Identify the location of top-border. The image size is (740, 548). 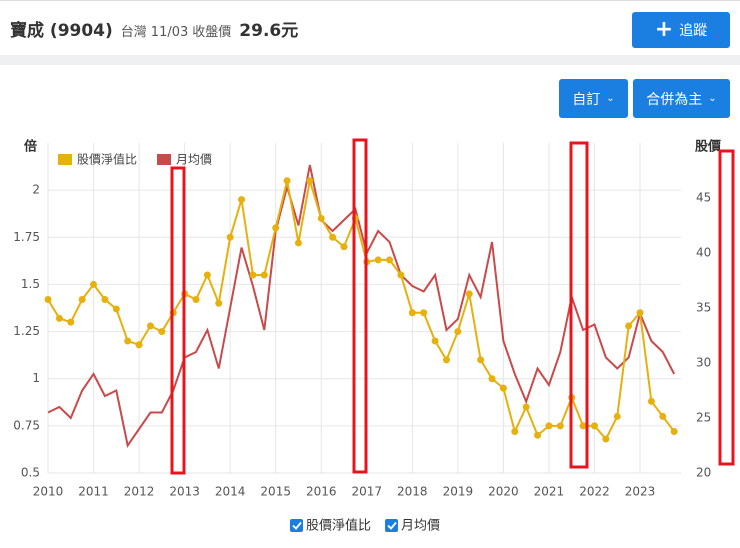
(370, 0).